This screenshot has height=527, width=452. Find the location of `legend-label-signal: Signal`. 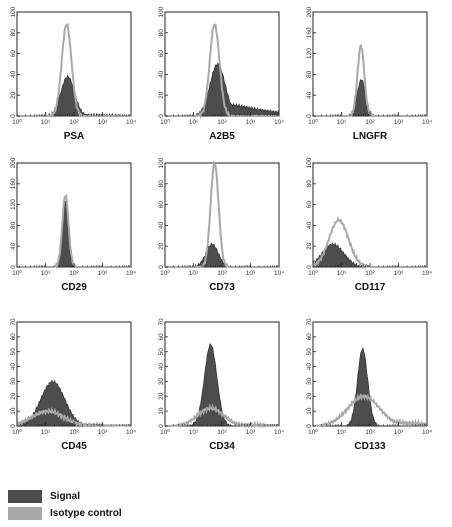

legend-label-signal: Signal is located at coordinates (65, 496).